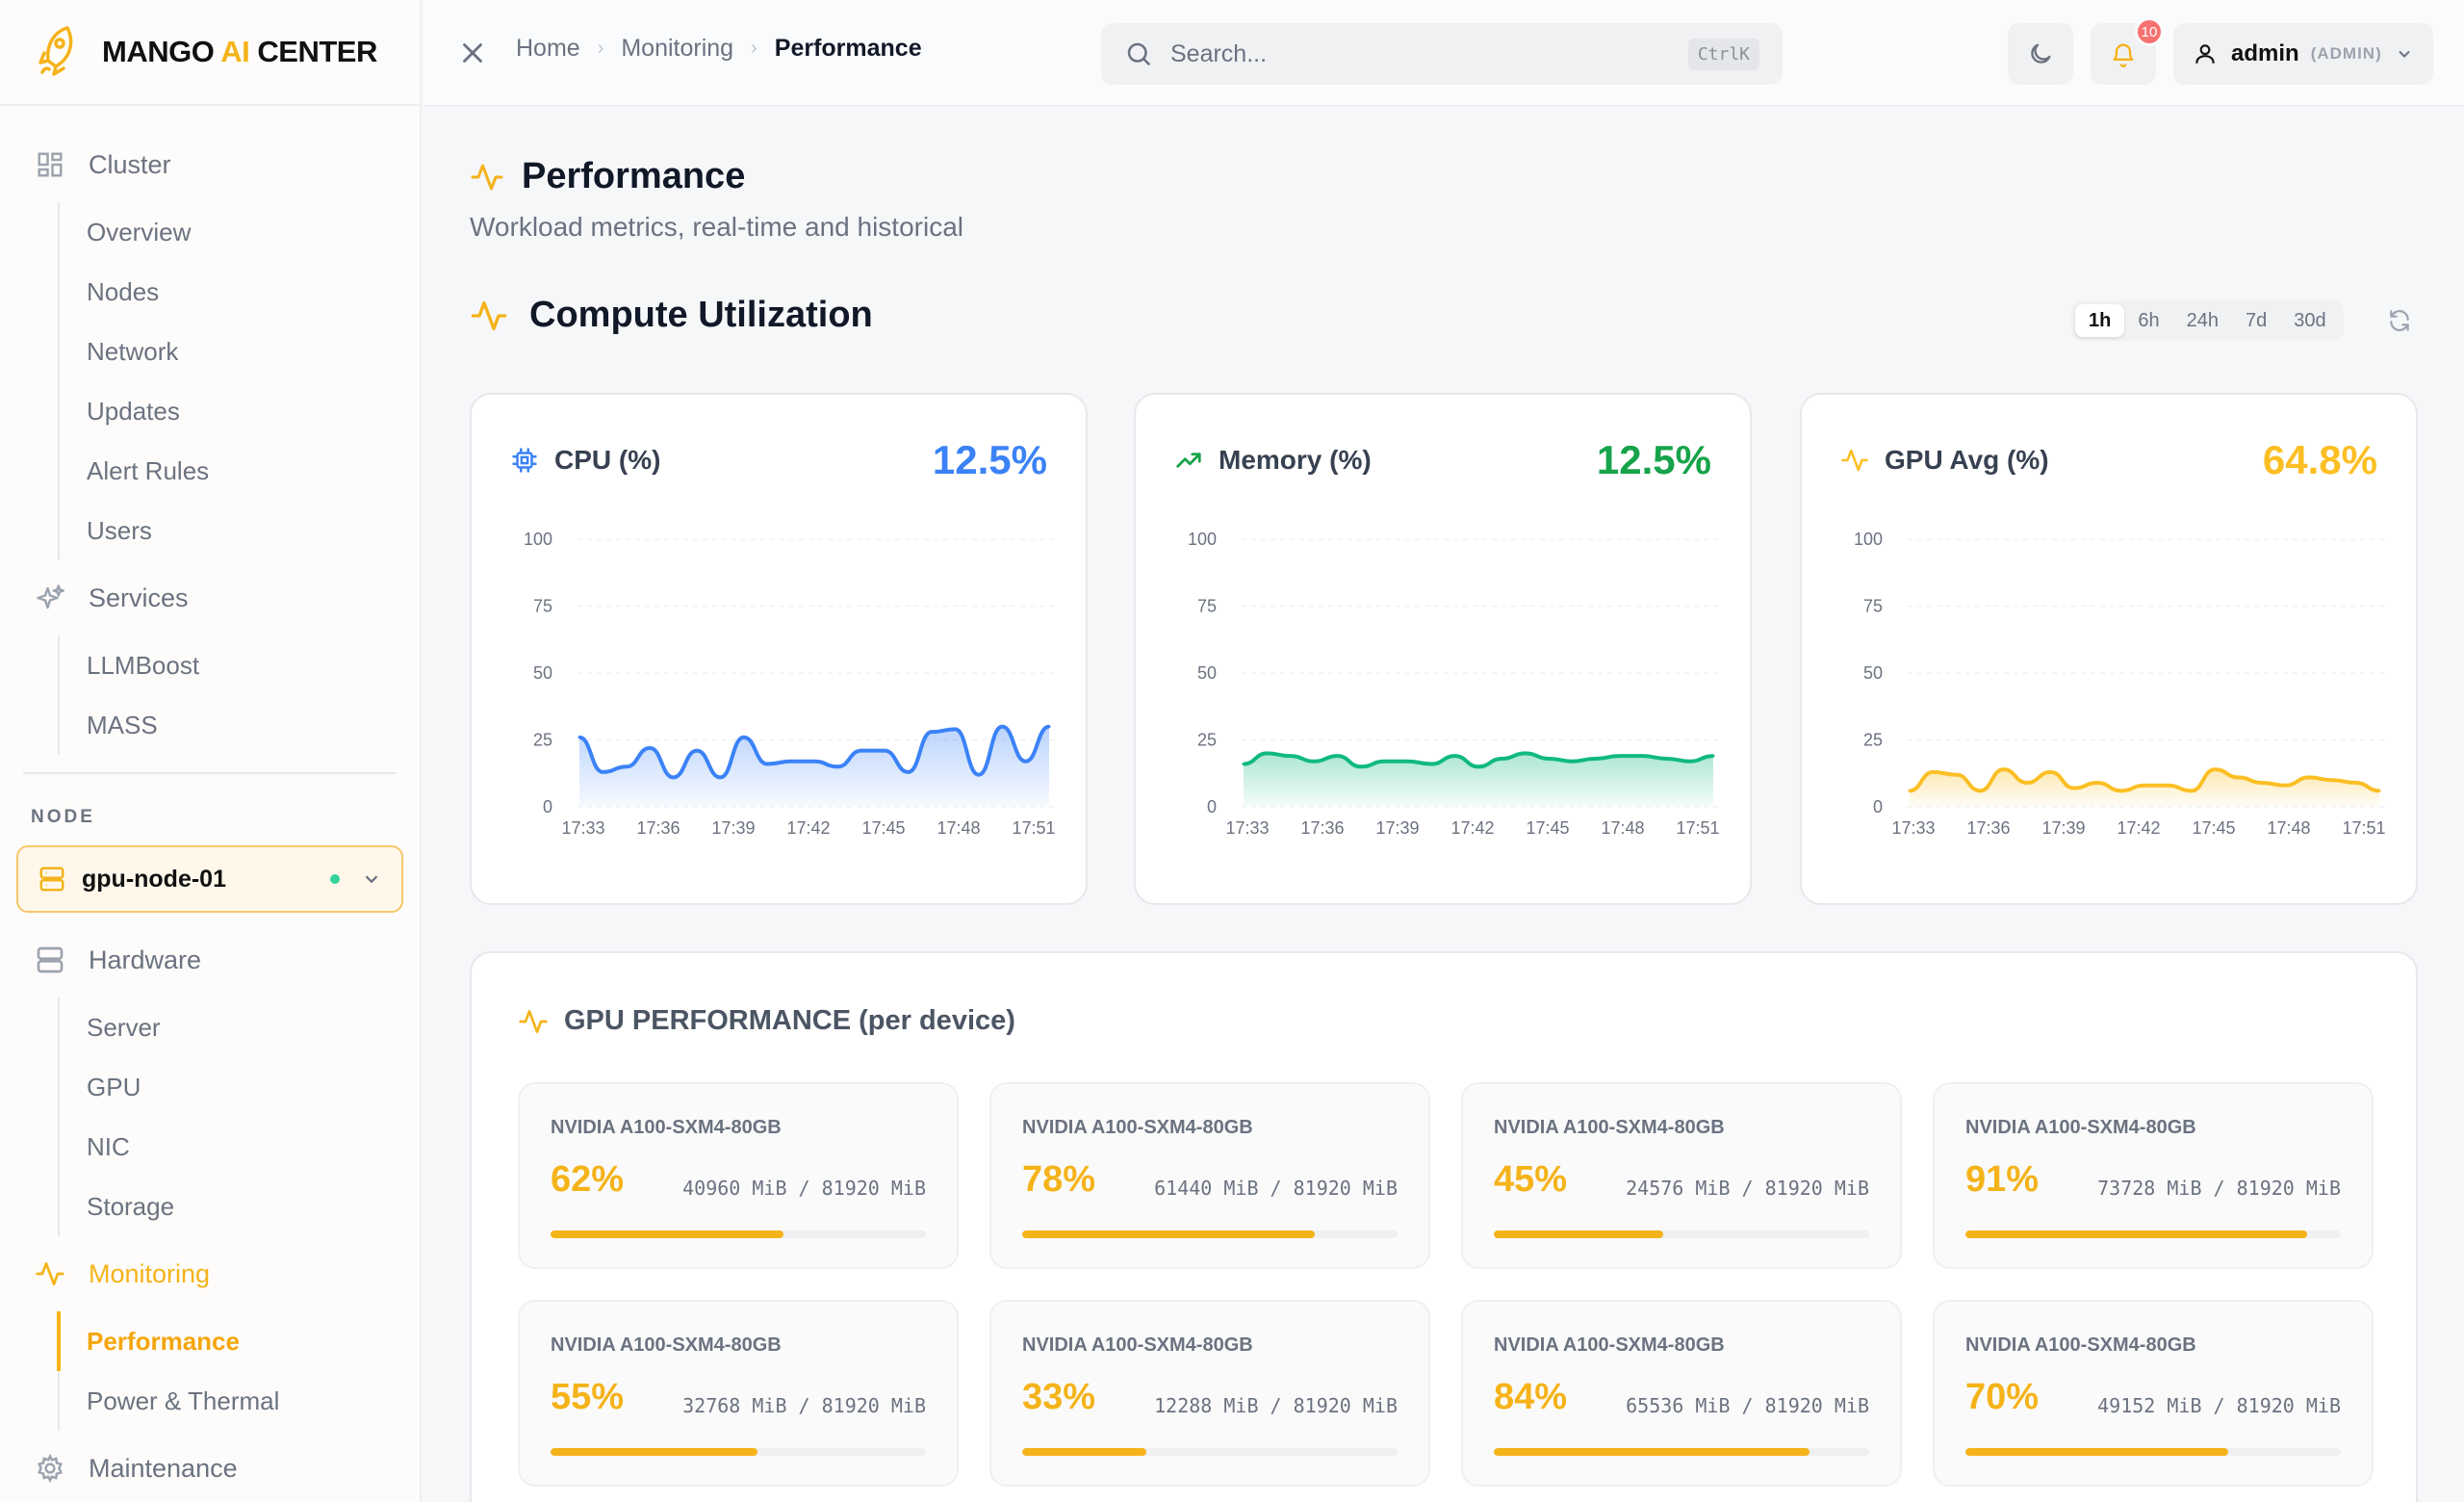 The height and width of the screenshot is (1502, 2464). Describe the element at coordinates (2319, 459) in the screenshot. I see `gpu-current-value: 64.8%` at that location.